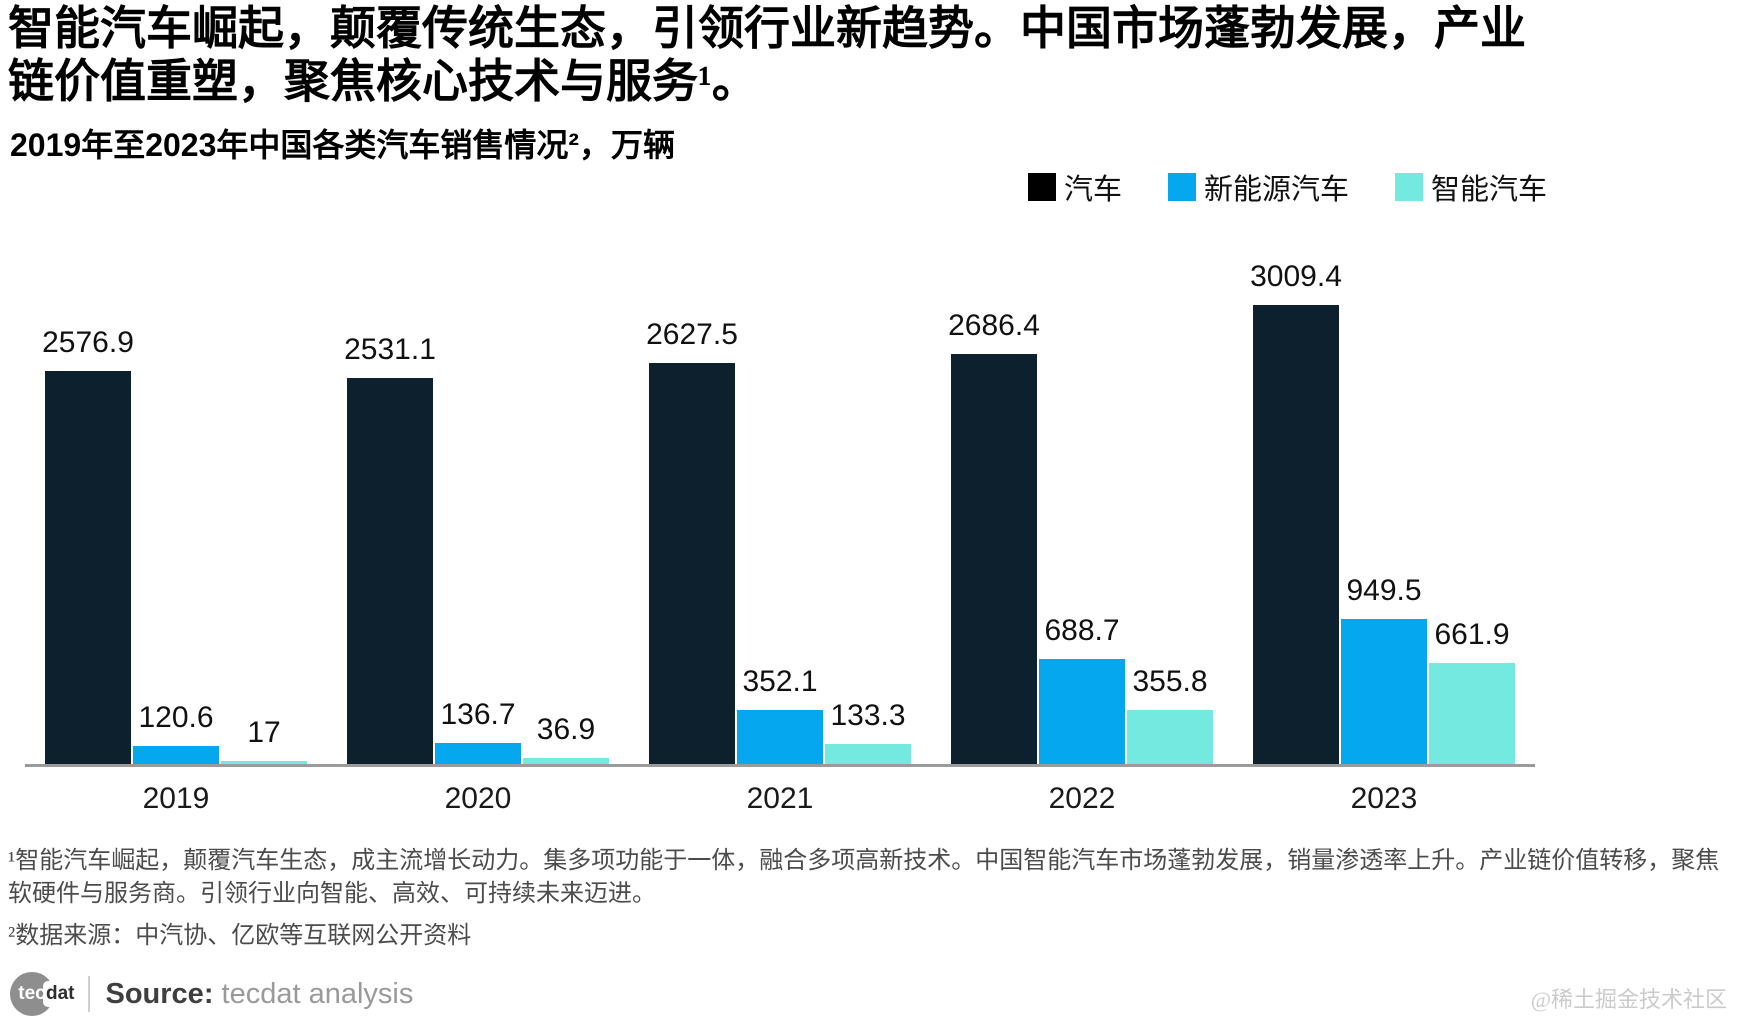 Image resolution: width=1741 pixels, height=1024 pixels. What do you see at coordinates (478, 497) in the screenshot?
I see `bar-group-2020: 2531.1 136.7 36.9` at bounding box center [478, 497].